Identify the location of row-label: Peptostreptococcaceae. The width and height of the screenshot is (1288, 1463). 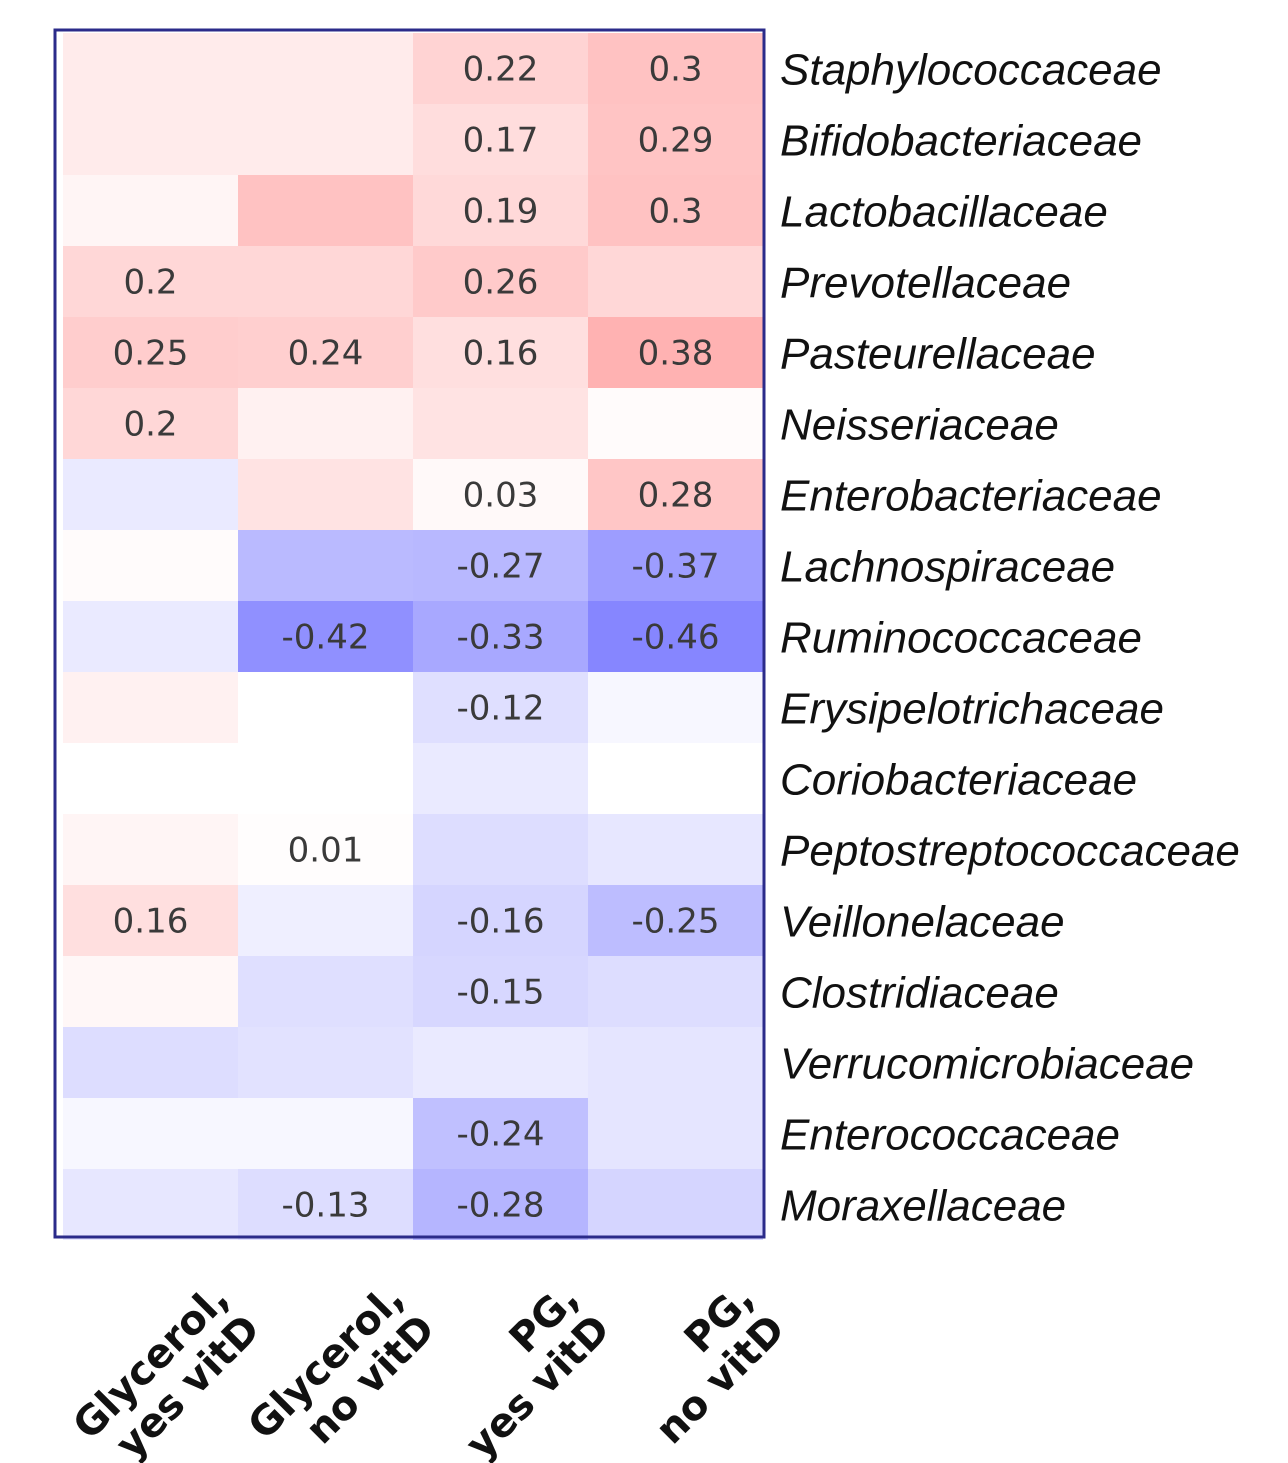
(1010, 851).